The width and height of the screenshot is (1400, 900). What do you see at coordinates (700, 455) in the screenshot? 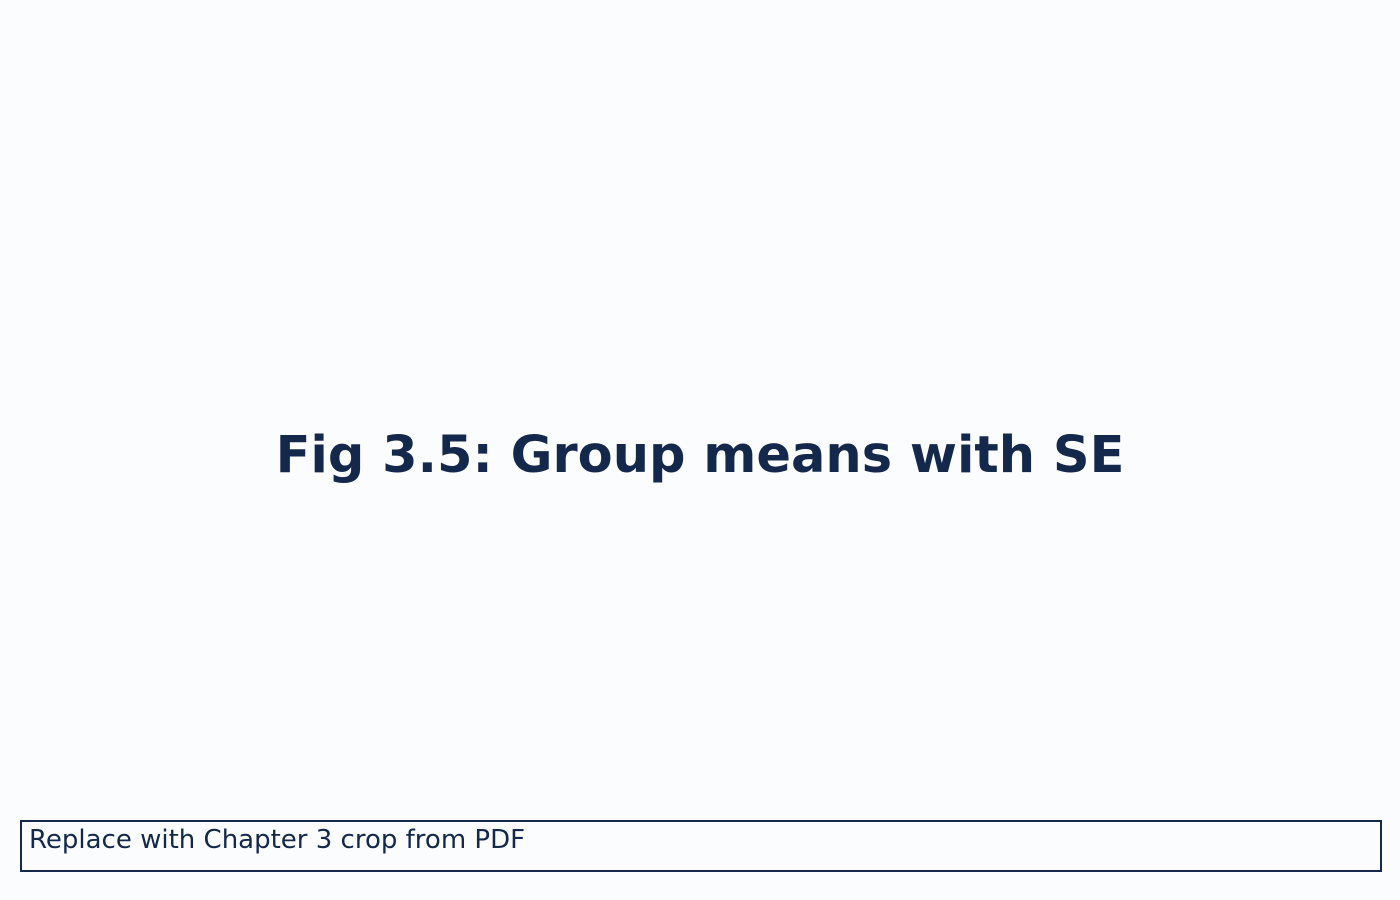
I see `figure-placeholder-title: Fig 3.5: Group means with SE` at bounding box center [700, 455].